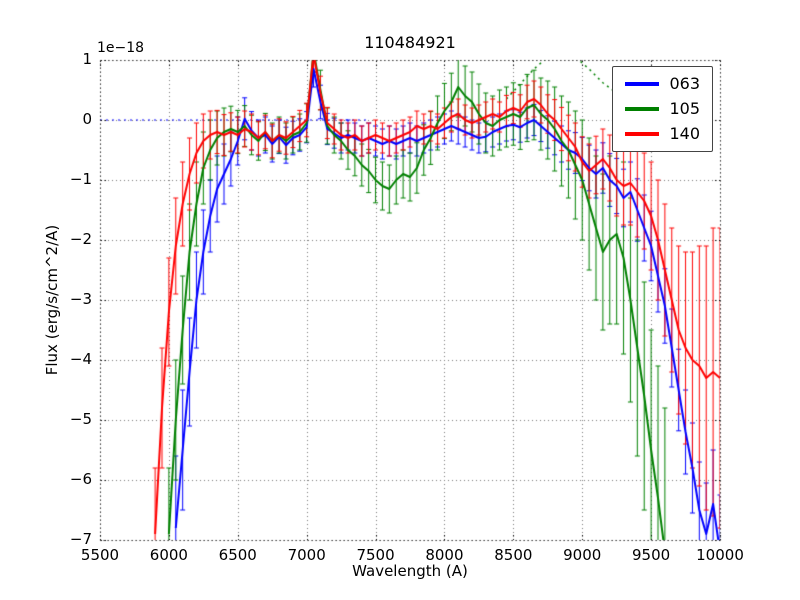 This screenshot has width=800, height=600. I want to click on x-tick-label: 7500, so click(375, 555).